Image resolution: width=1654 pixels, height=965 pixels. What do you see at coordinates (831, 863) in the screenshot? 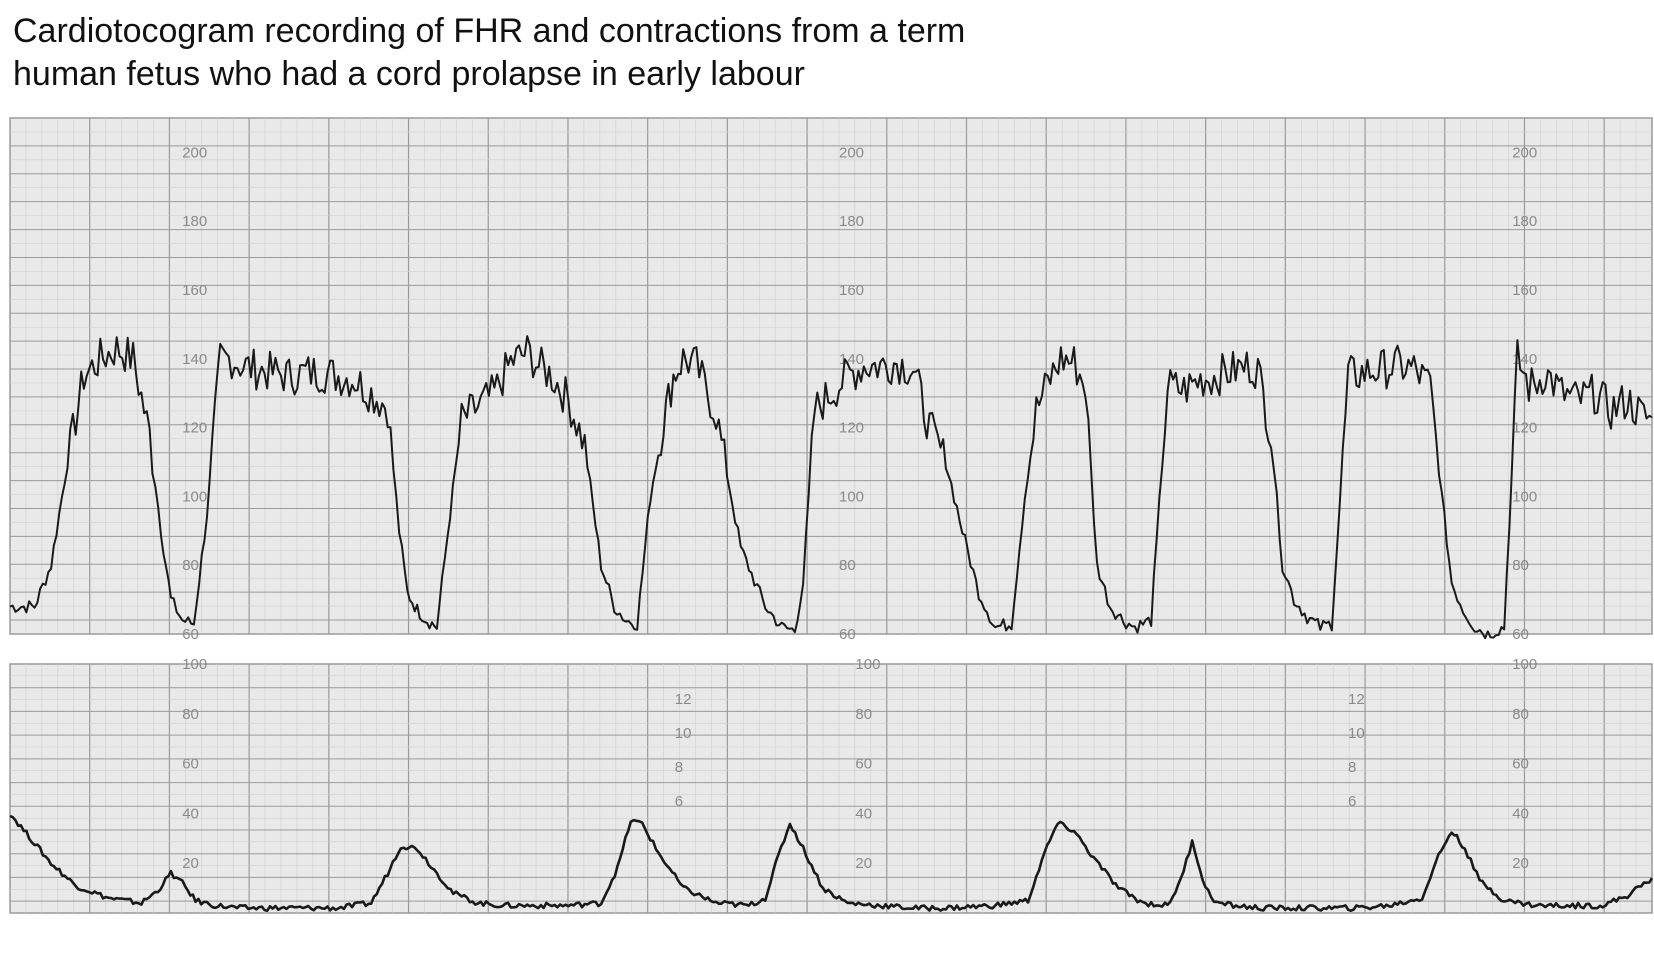
I see `contraction-trace` at bounding box center [831, 863].